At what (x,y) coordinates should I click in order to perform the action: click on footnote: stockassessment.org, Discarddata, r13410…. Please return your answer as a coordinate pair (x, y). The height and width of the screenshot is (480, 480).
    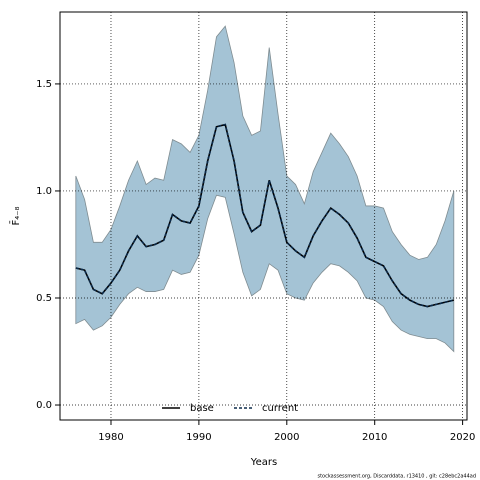
    Looking at the image, I should click on (396, 477).